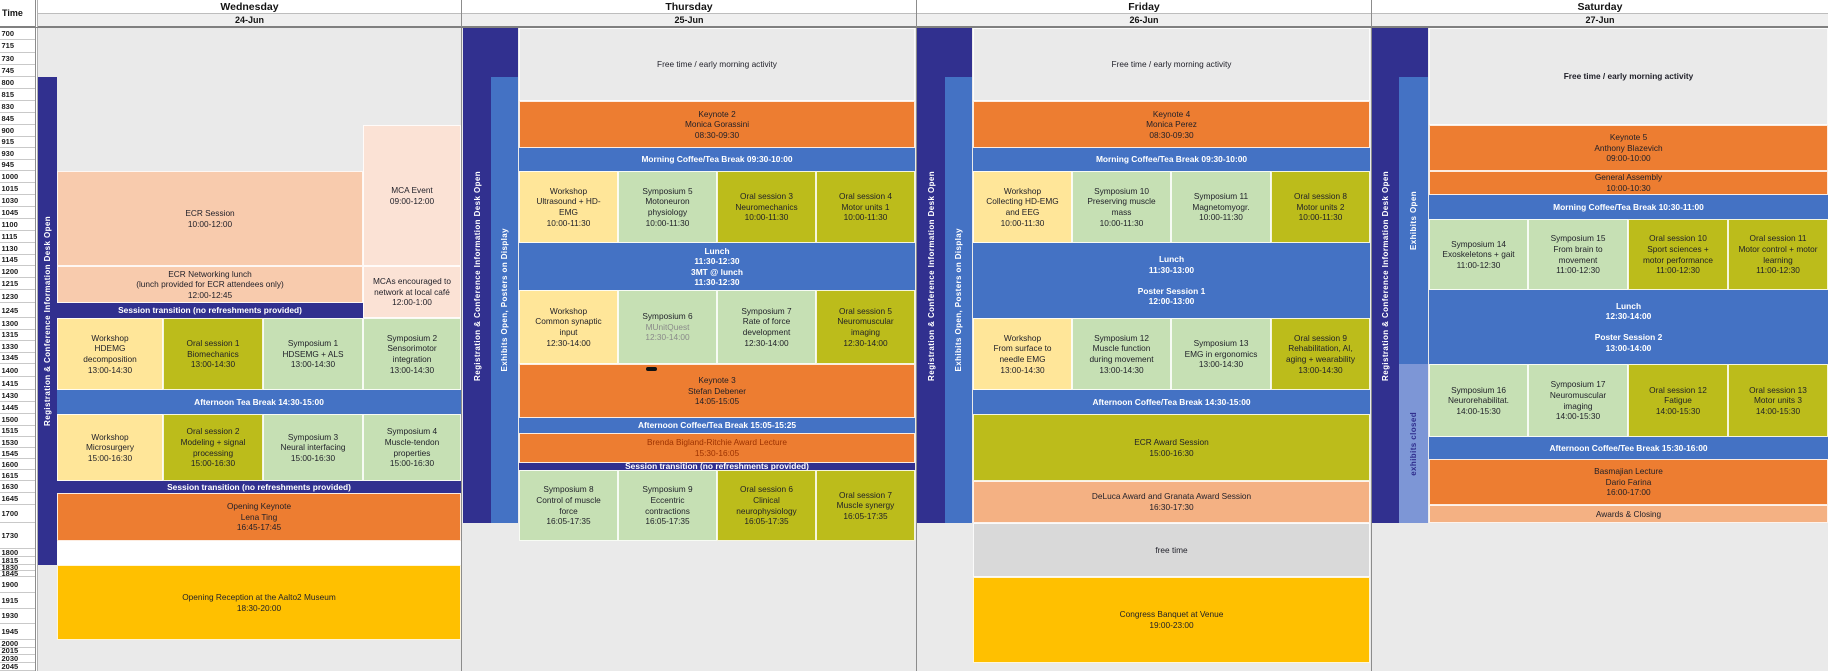 The image size is (1828, 671). I want to click on event-oral-session-8: Oral session 8 Motor units 2 10:00-11:30, so click(1320, 207).